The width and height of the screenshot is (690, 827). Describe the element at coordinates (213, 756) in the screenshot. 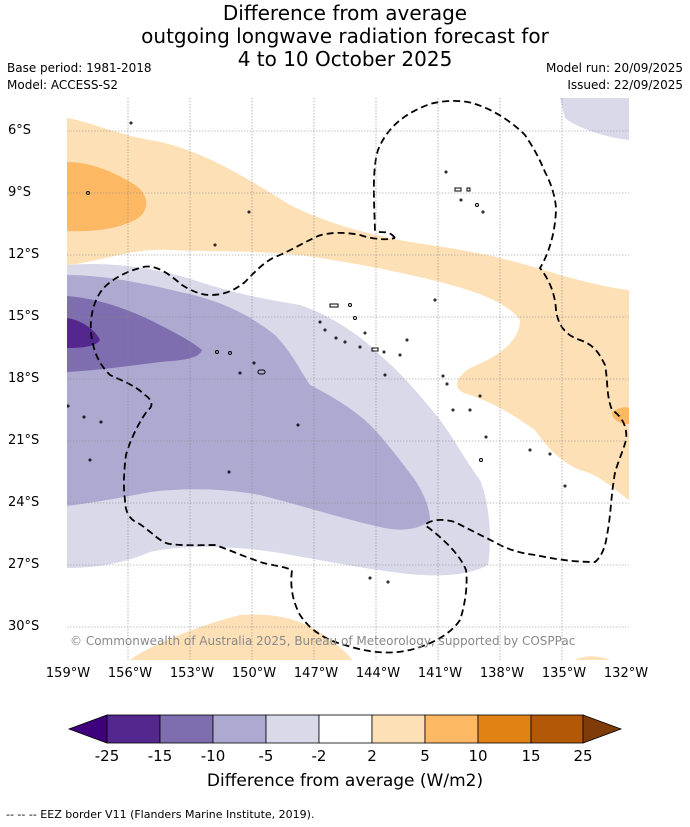

I see `colorbar-label: -10` at that location.